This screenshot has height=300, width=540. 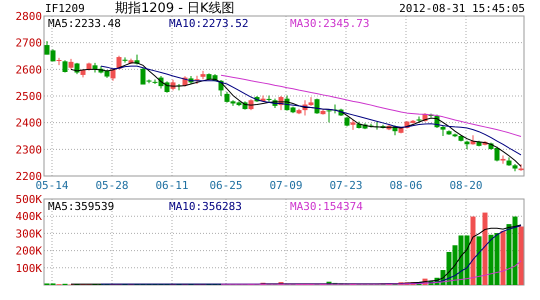 I want to click on text: 2012-08-31 15:45:05, so click(x=462, y=8).